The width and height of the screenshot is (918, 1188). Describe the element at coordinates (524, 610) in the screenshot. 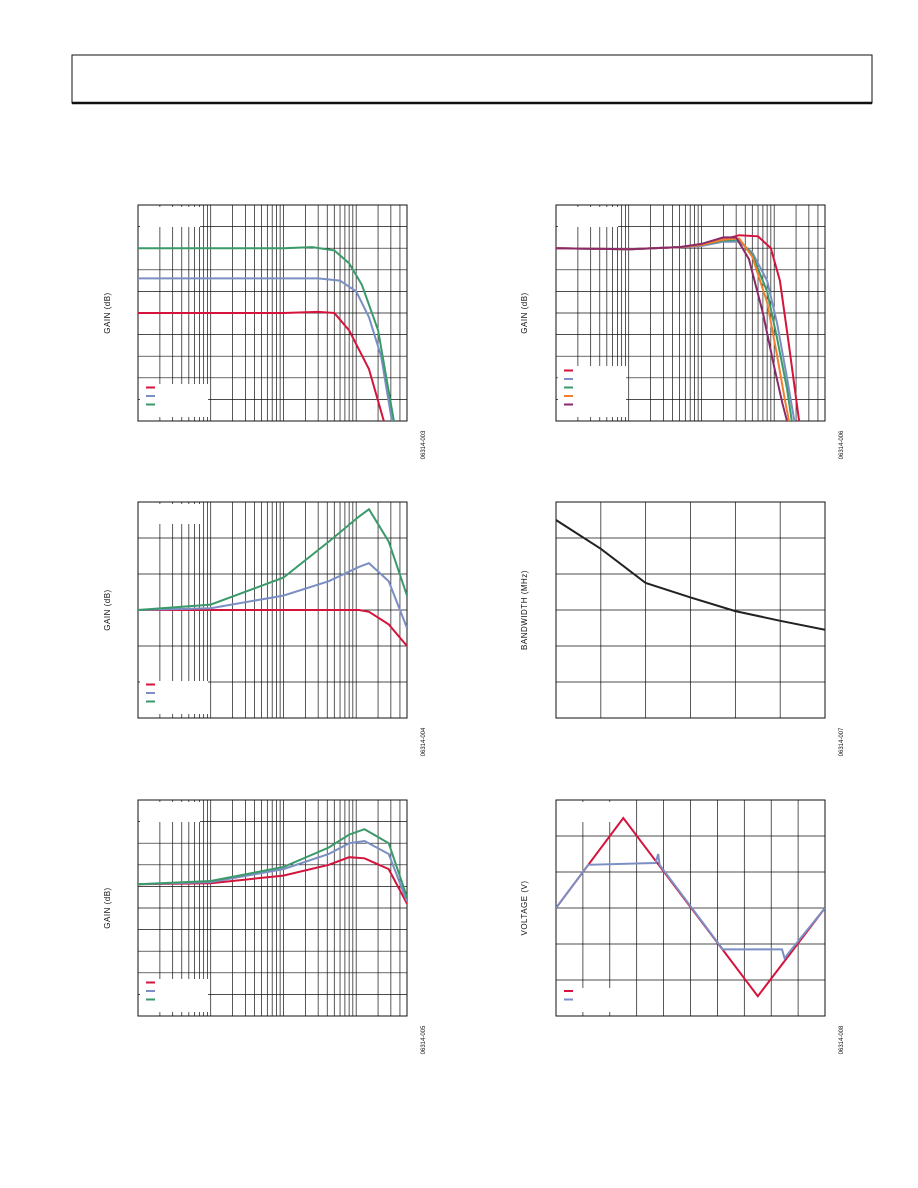

I see `y-axis-label: BANDWIDTH (MHz)` at that location.